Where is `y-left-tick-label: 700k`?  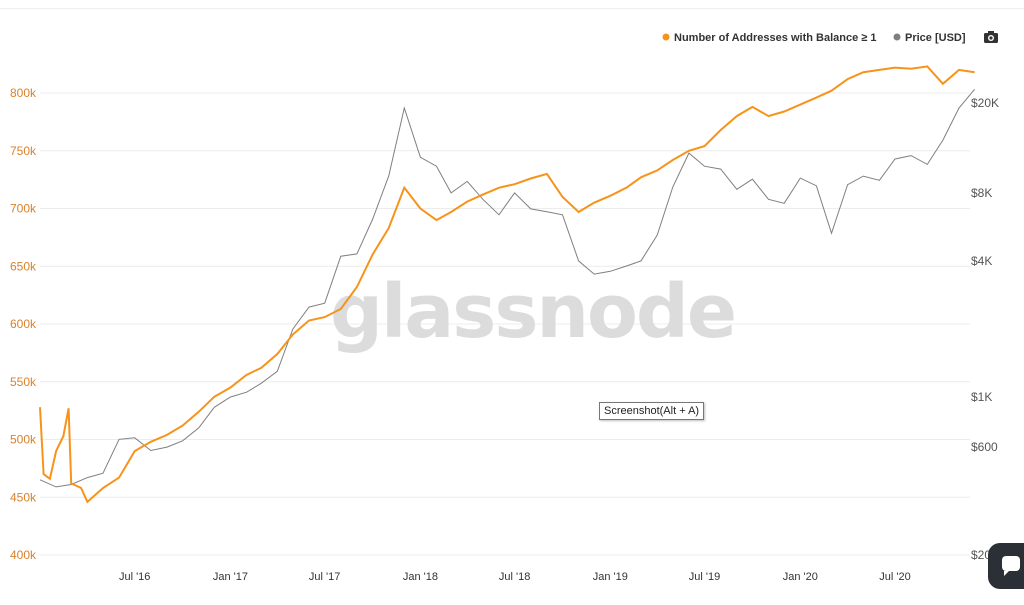 y-left-tick-label: 700k is located at coordinates (23, 209).